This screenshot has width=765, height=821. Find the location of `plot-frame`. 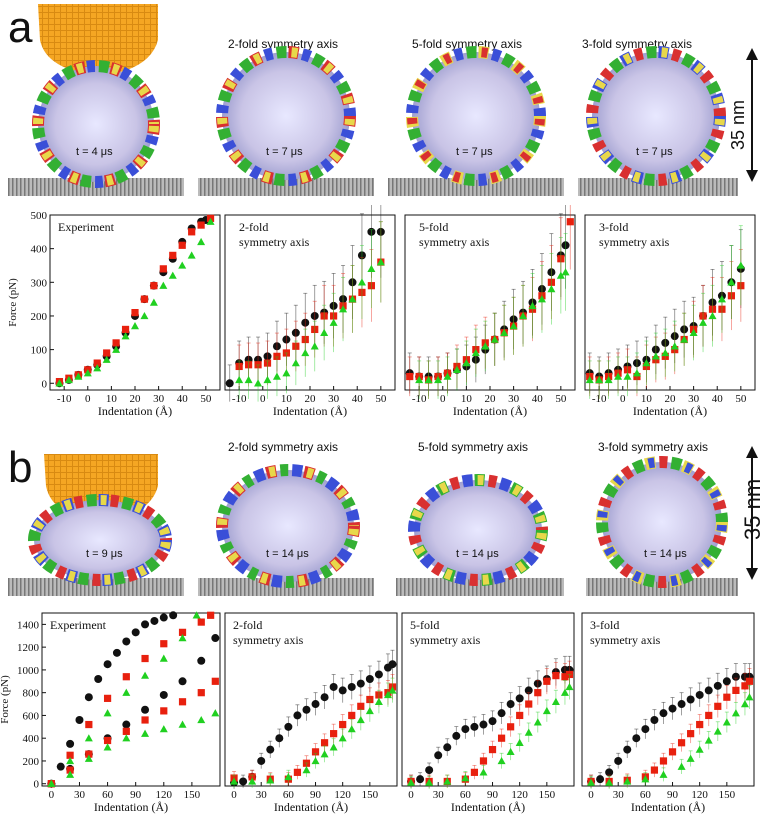

plot-frame is located at coordinates (490, 302).